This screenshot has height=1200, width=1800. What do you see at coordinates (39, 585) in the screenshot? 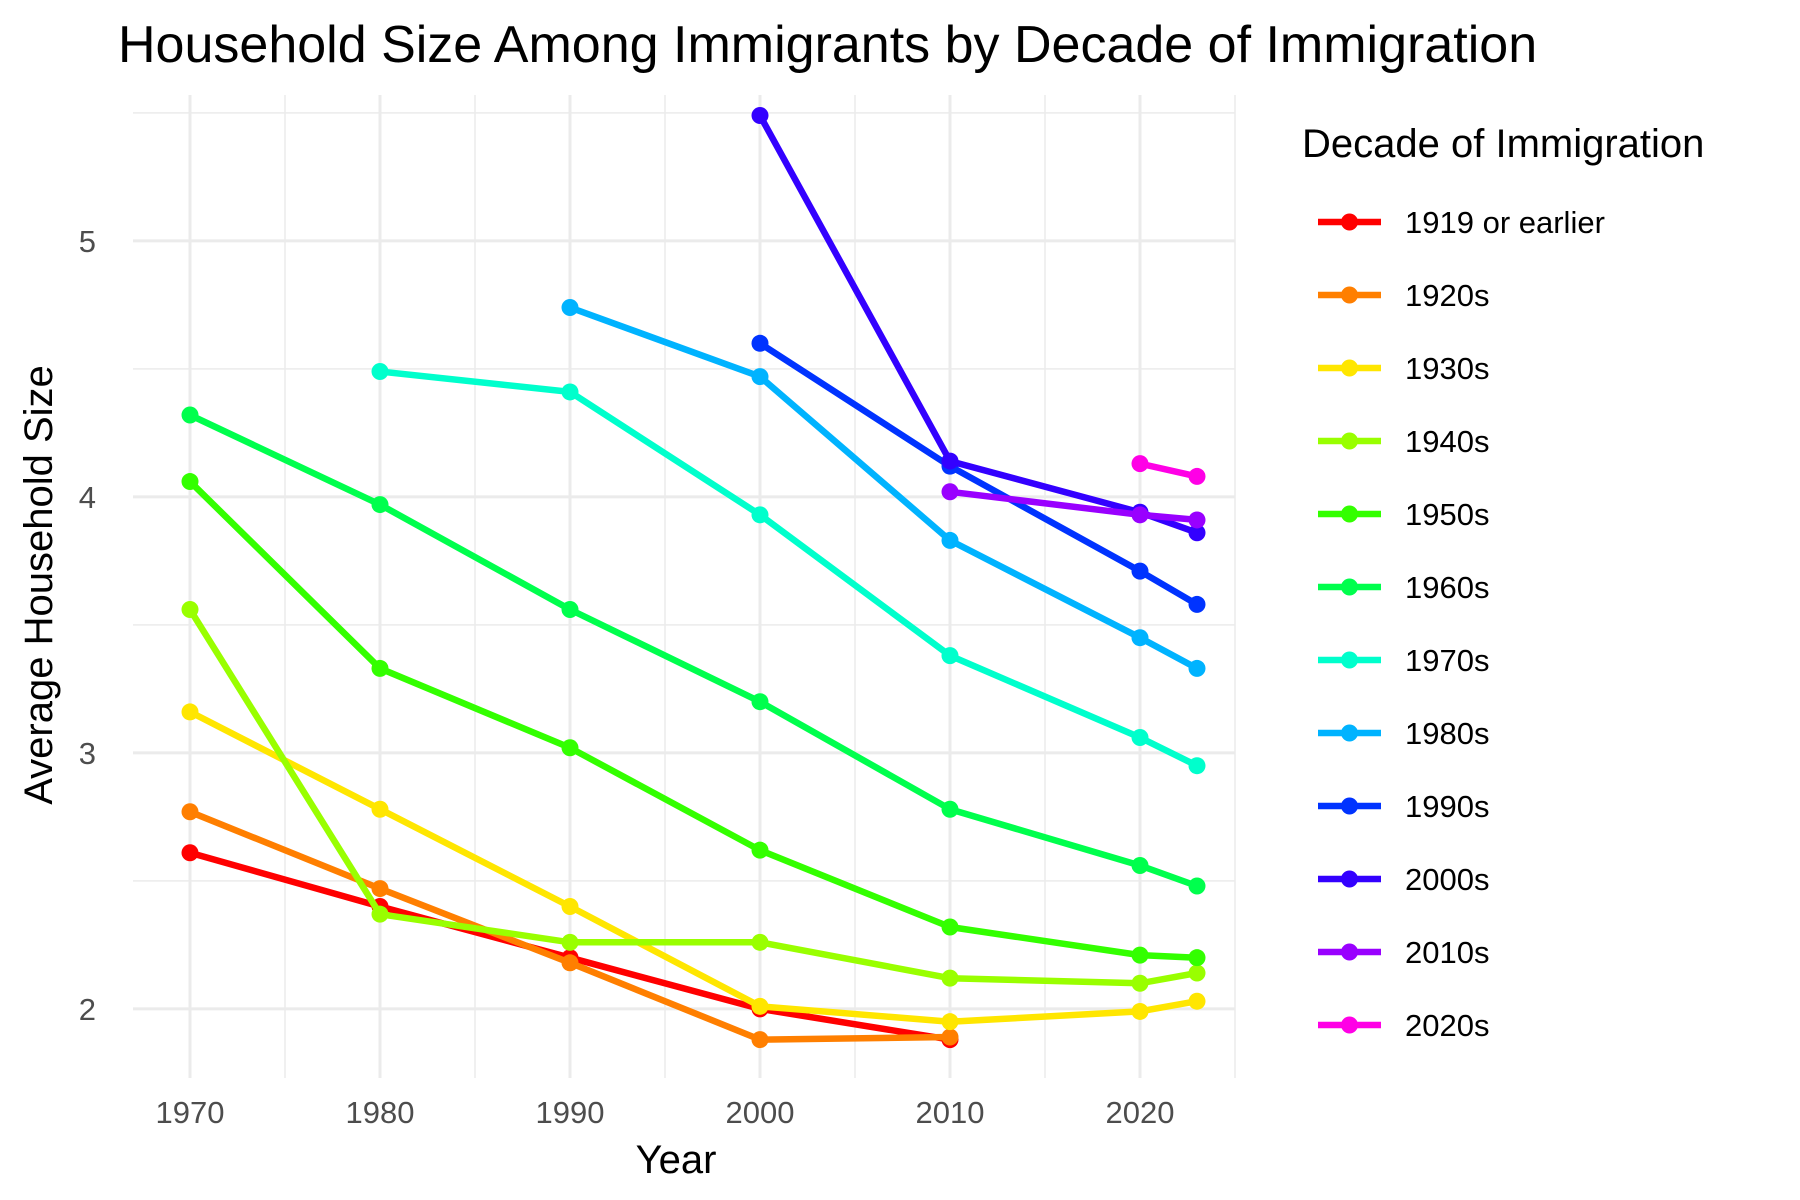
I see `y-axis-title: Average Household Size` at bounding box center [39, 585].